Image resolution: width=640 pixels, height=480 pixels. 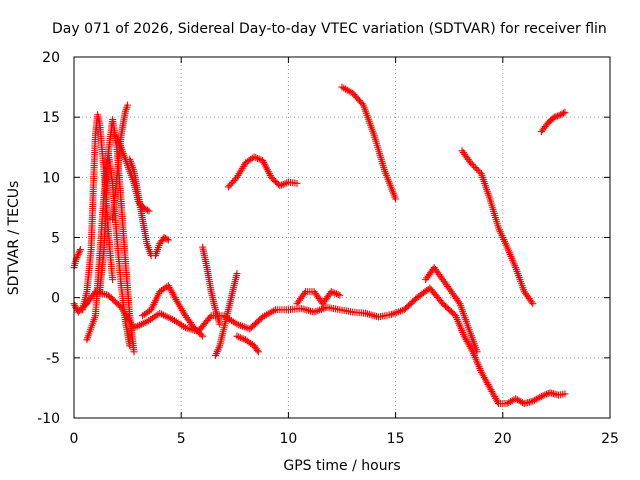 I want to click on x-tick-label: 15, so click(x=396, y=439).